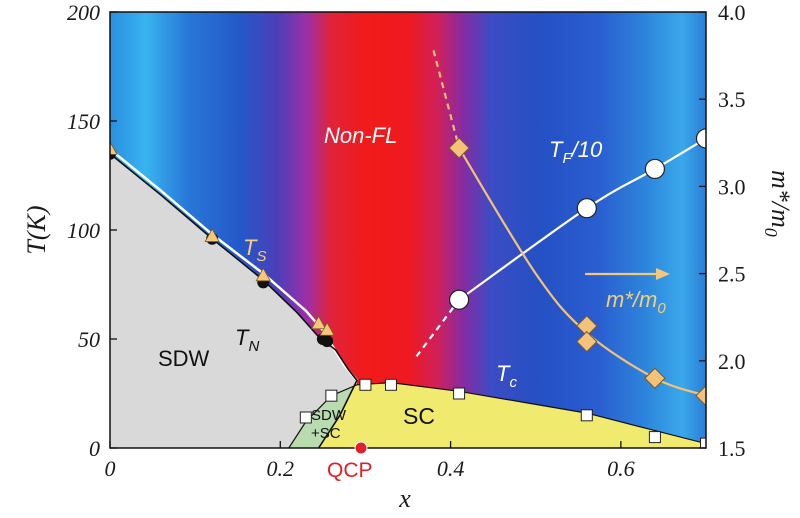  What do you see at coordinates (281, 468) in the screenshot?
I see `x-tick-label-1: 0.2` at bounding box center [281, 468].